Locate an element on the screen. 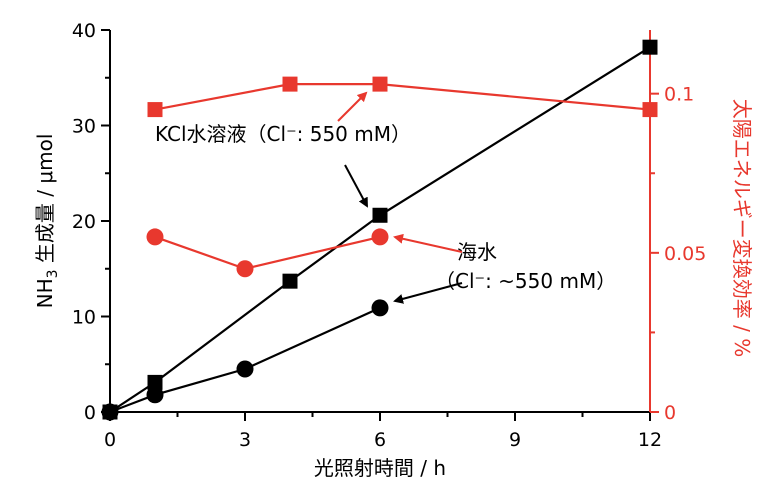 The image size is (768, 504). annotation-seawater-line2: （Cl⁻: ~550 mM） is located at coordinates (525, 281).